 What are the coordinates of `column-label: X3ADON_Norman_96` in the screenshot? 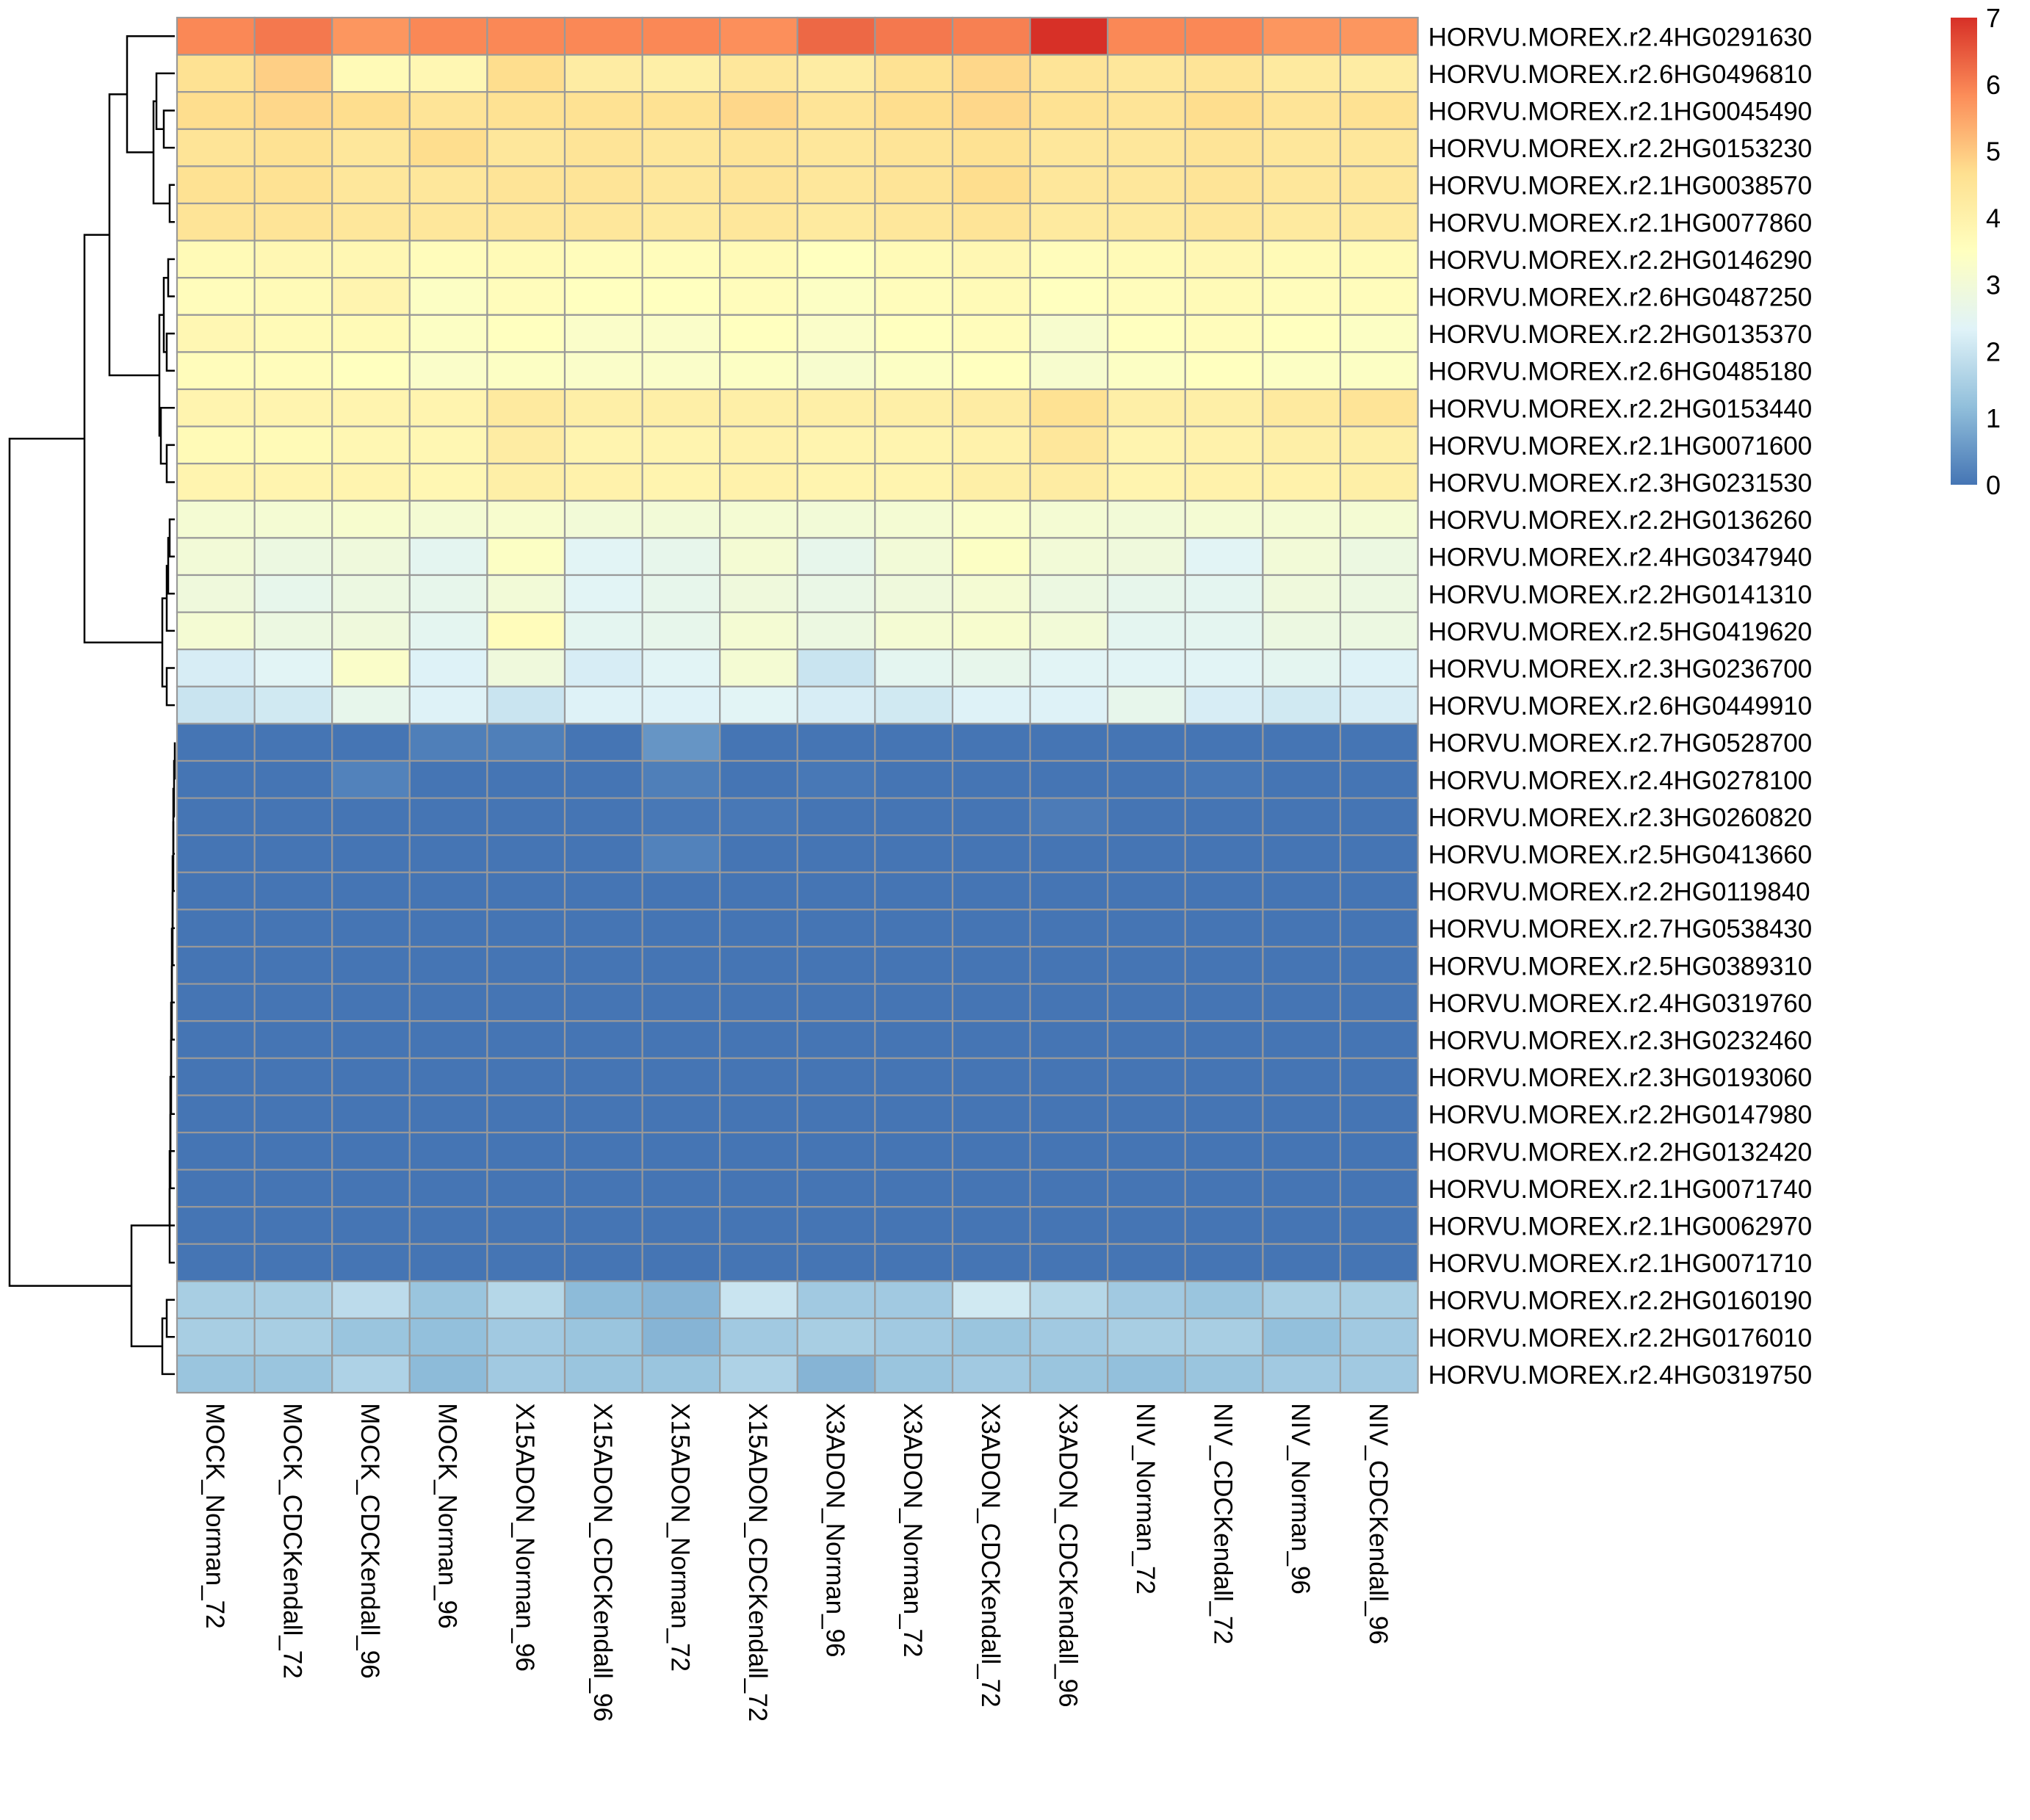 It's located at (835, 1530).